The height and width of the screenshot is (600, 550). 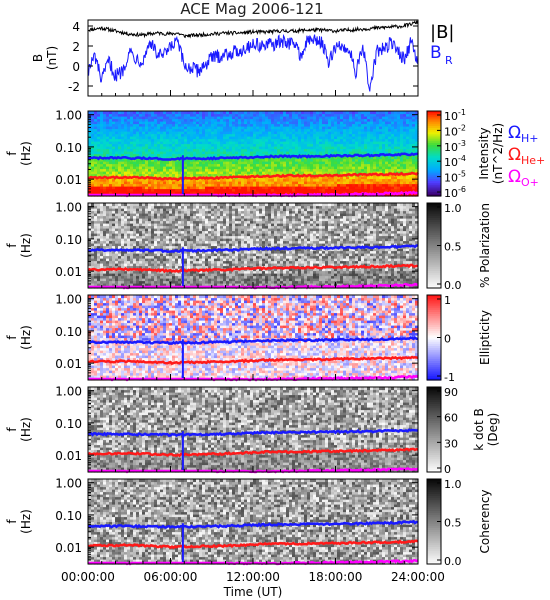 What do you see at coordinates (76, 27) in the screenshot?
I see `panel-1-ytick-label: 4` at bounding box center [76, 27].